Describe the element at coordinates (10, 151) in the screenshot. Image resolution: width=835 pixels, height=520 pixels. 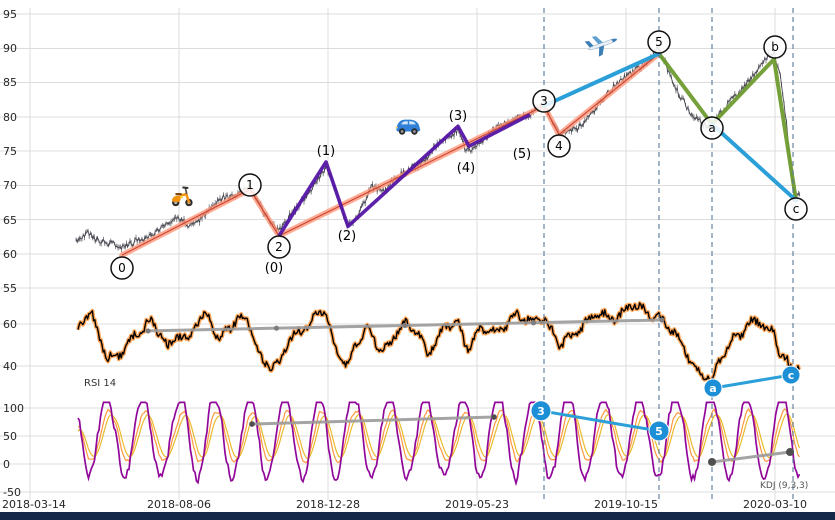
I see `price-ytick: 75` at that location.